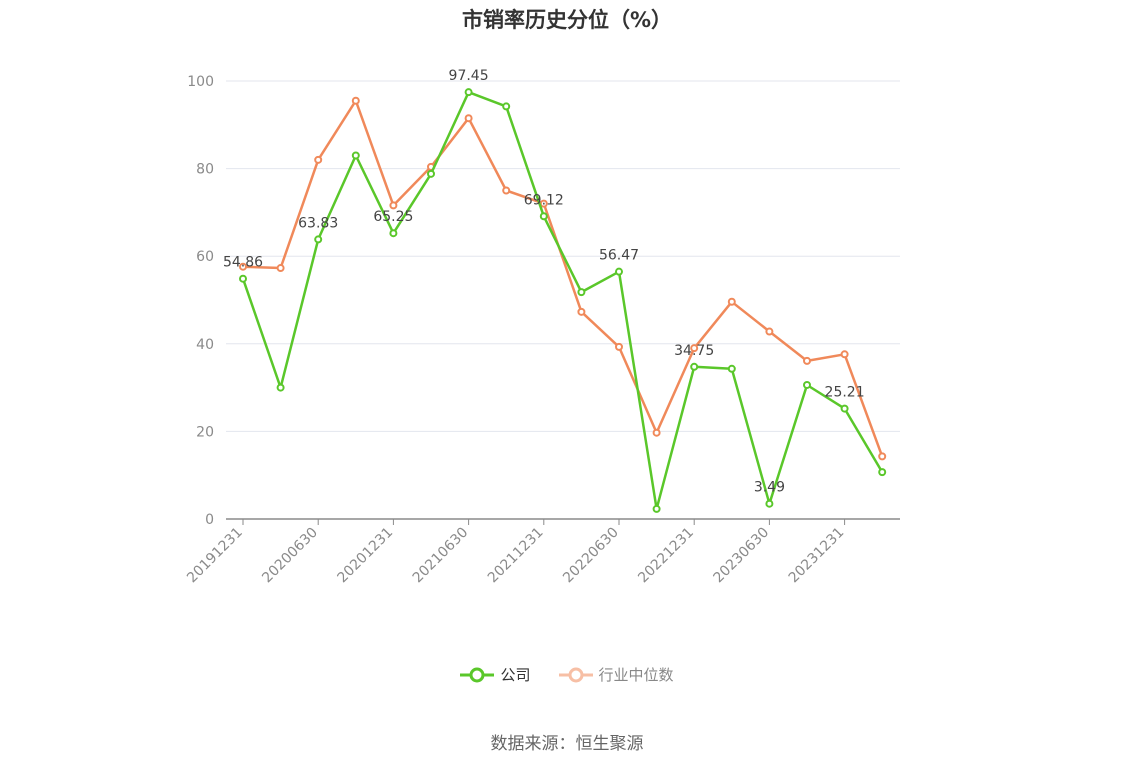 The width and height of the screenshot is (1134, 766). What do you see at coordinates (477, 674) in the screenshot?
I see `legend-swatch-company` at bounding box center [477, 674].